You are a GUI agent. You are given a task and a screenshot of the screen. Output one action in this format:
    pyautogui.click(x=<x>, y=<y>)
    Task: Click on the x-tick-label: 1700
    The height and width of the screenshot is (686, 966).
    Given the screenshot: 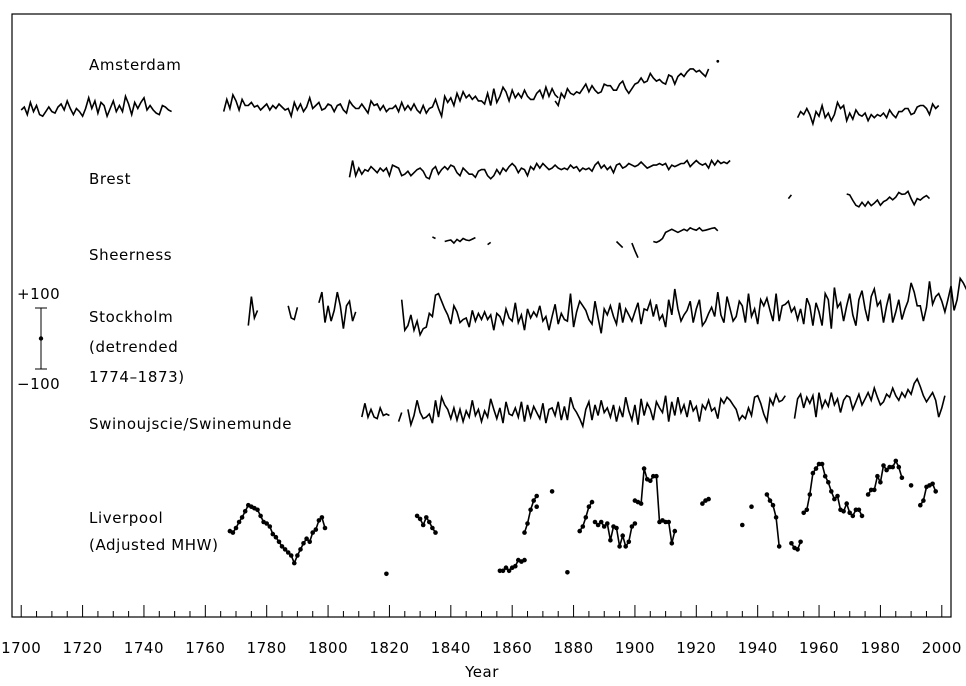 What is the action you would take?
    pyautogui.click(x=21, y=648)
    